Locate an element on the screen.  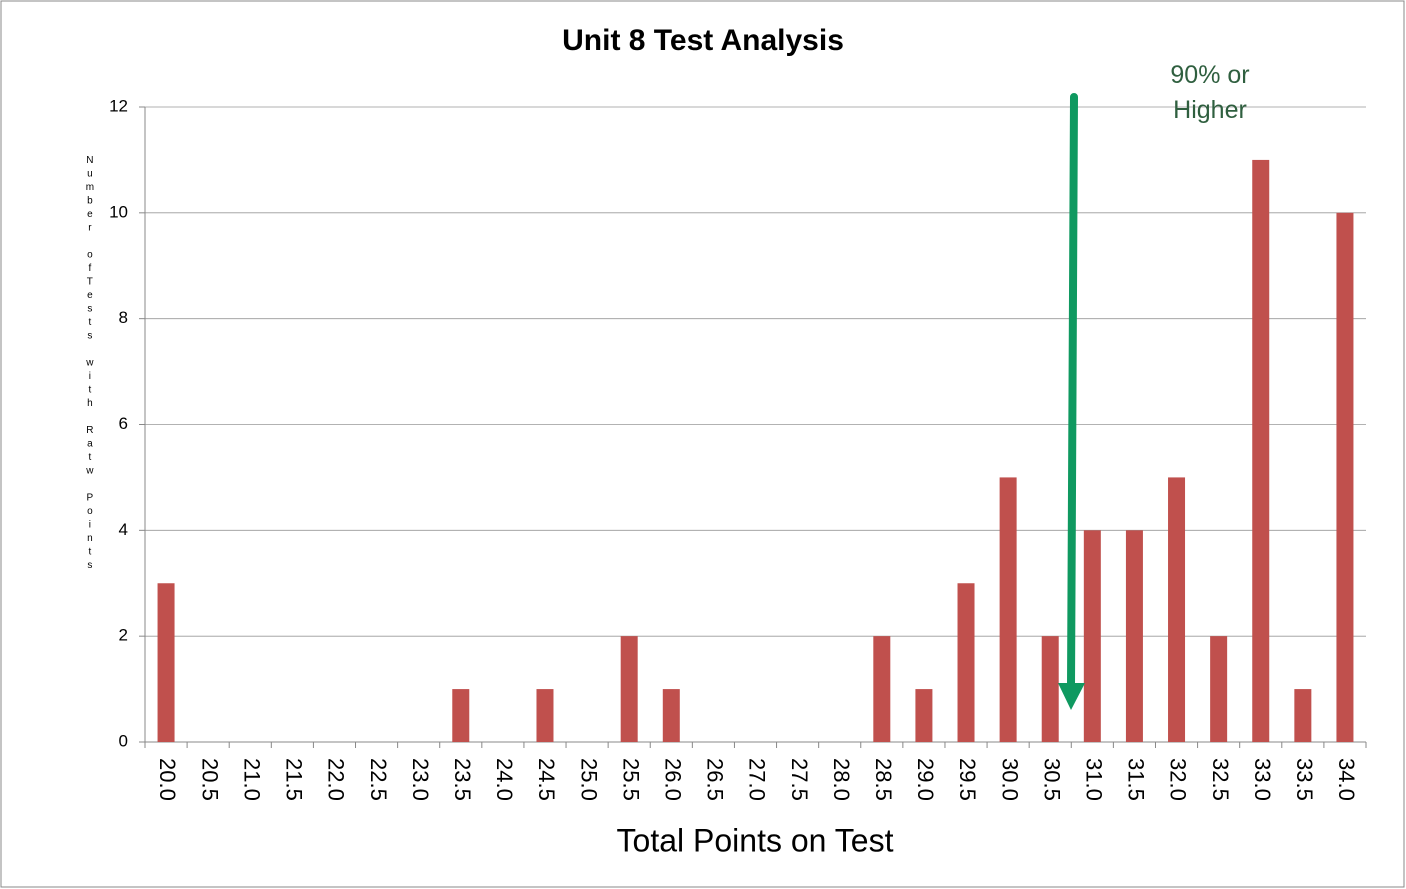
x-tick-label: 27.0 is located at coordinates (757, 779).